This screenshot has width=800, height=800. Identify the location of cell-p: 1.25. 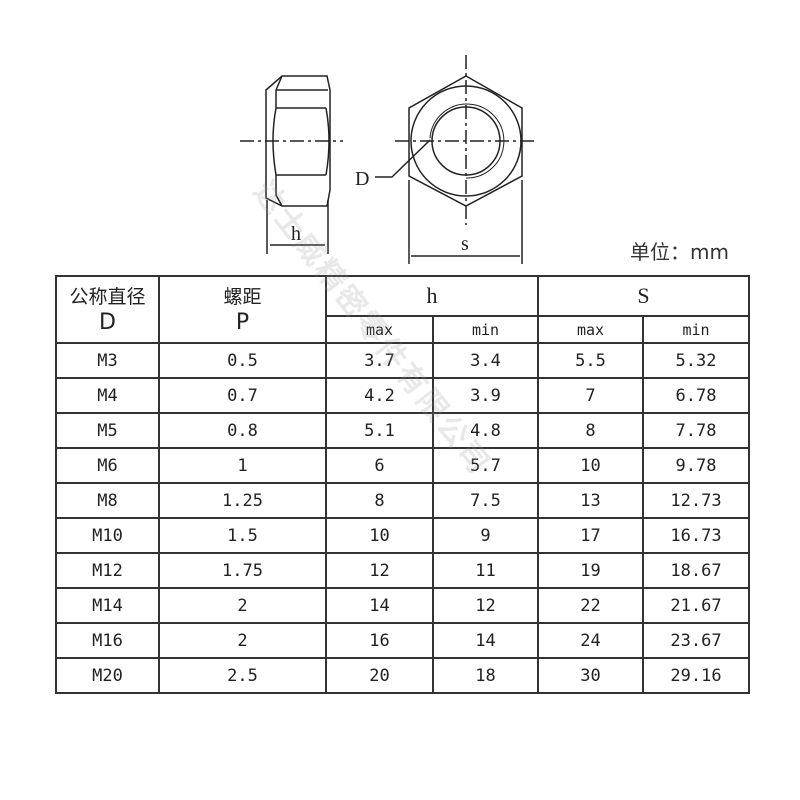
(242, 500).